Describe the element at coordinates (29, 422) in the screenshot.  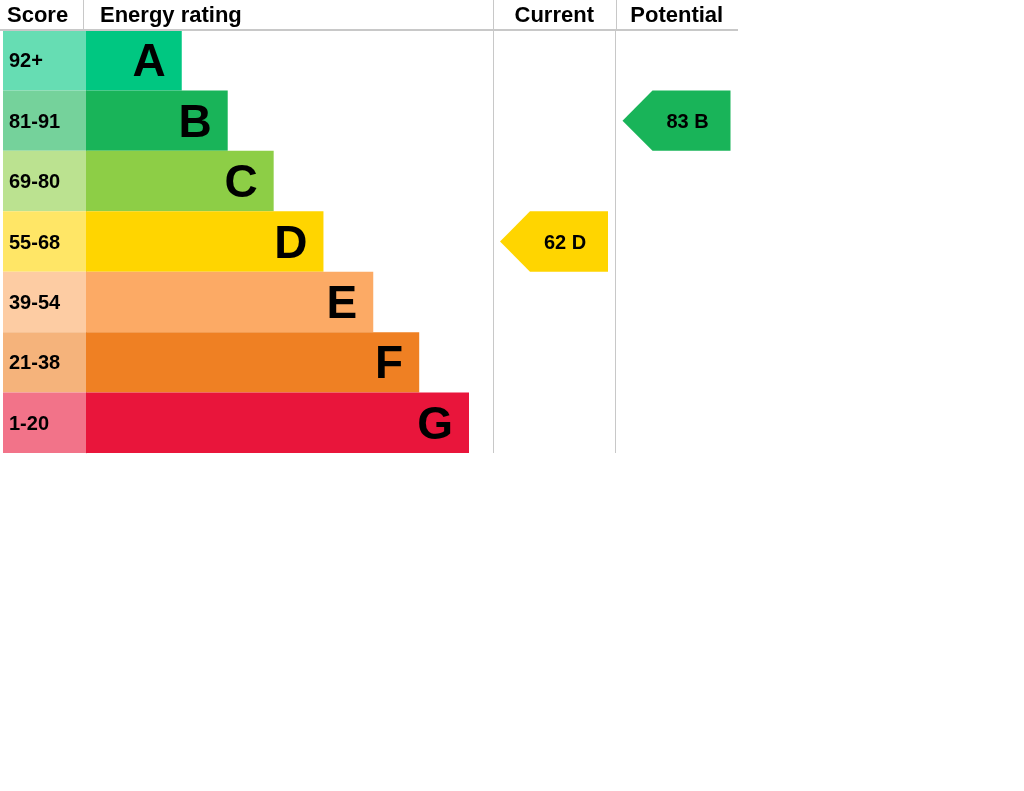
I see `y-tick-label: 1-20` at that location.